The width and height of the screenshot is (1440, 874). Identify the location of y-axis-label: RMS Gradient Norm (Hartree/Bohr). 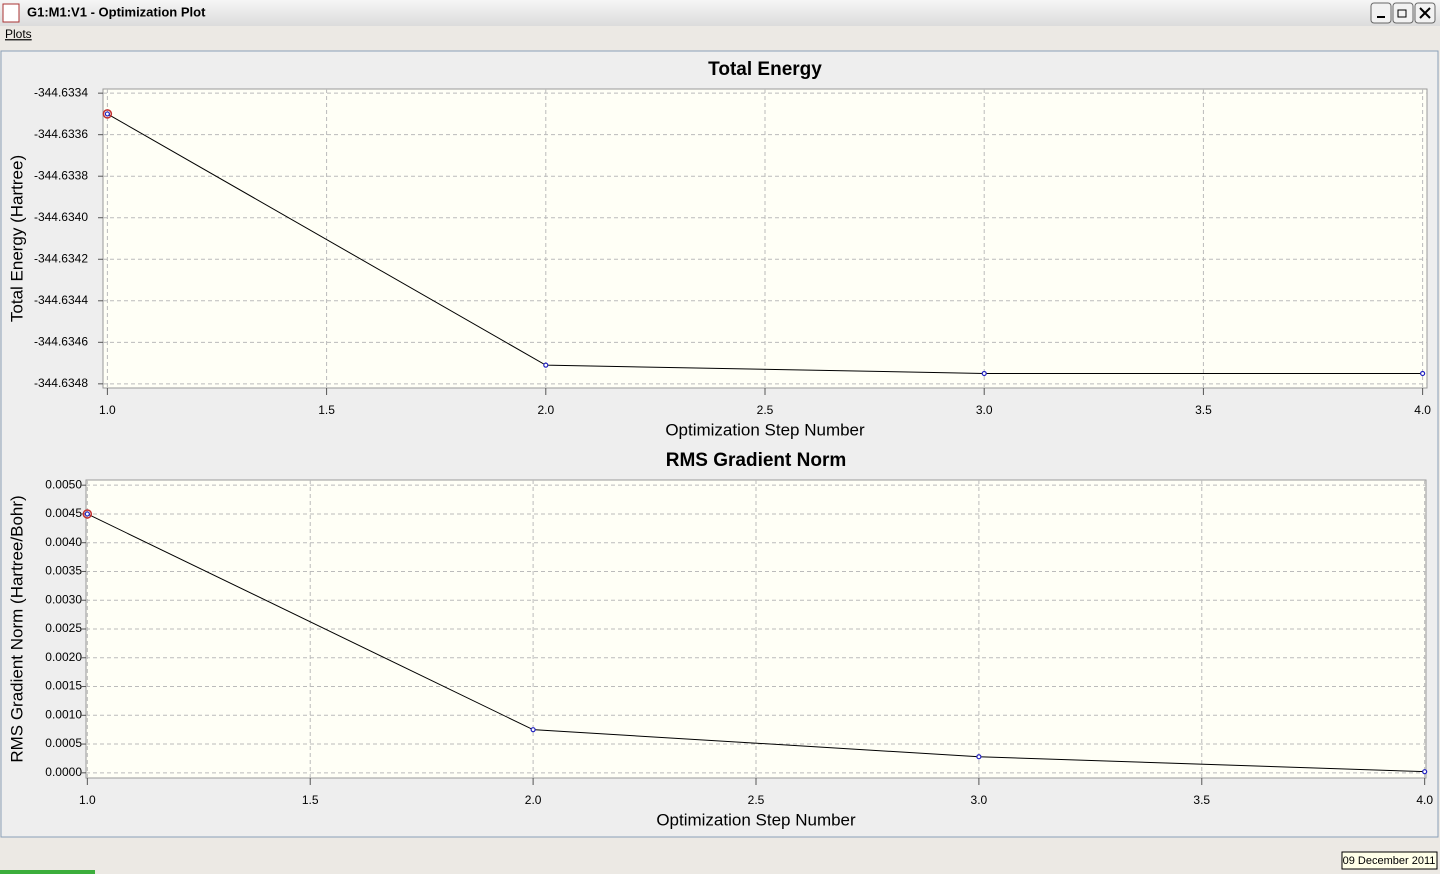
(16, 628).